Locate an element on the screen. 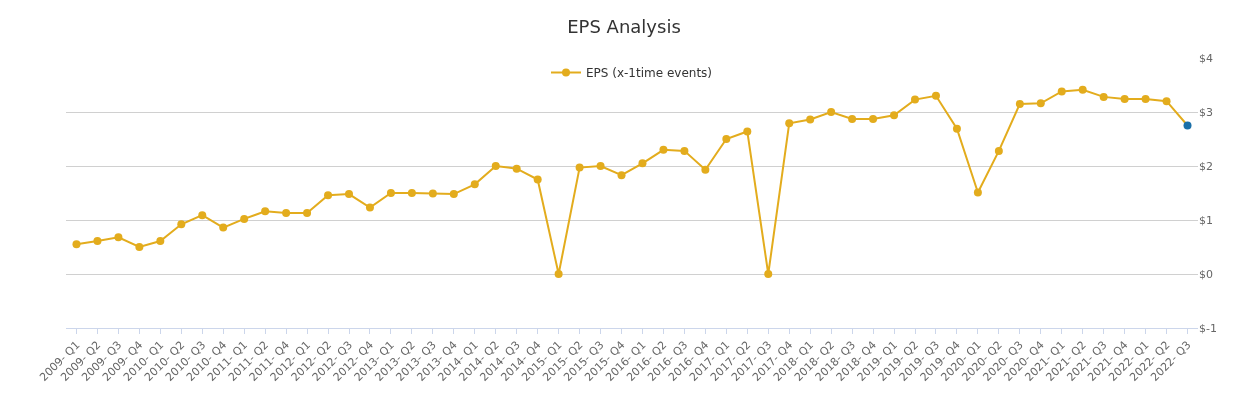 Image resolution: width=1248 pixels, height=403 pixels. y-tick-label: $-1 is located at coordinates (1208, 328).